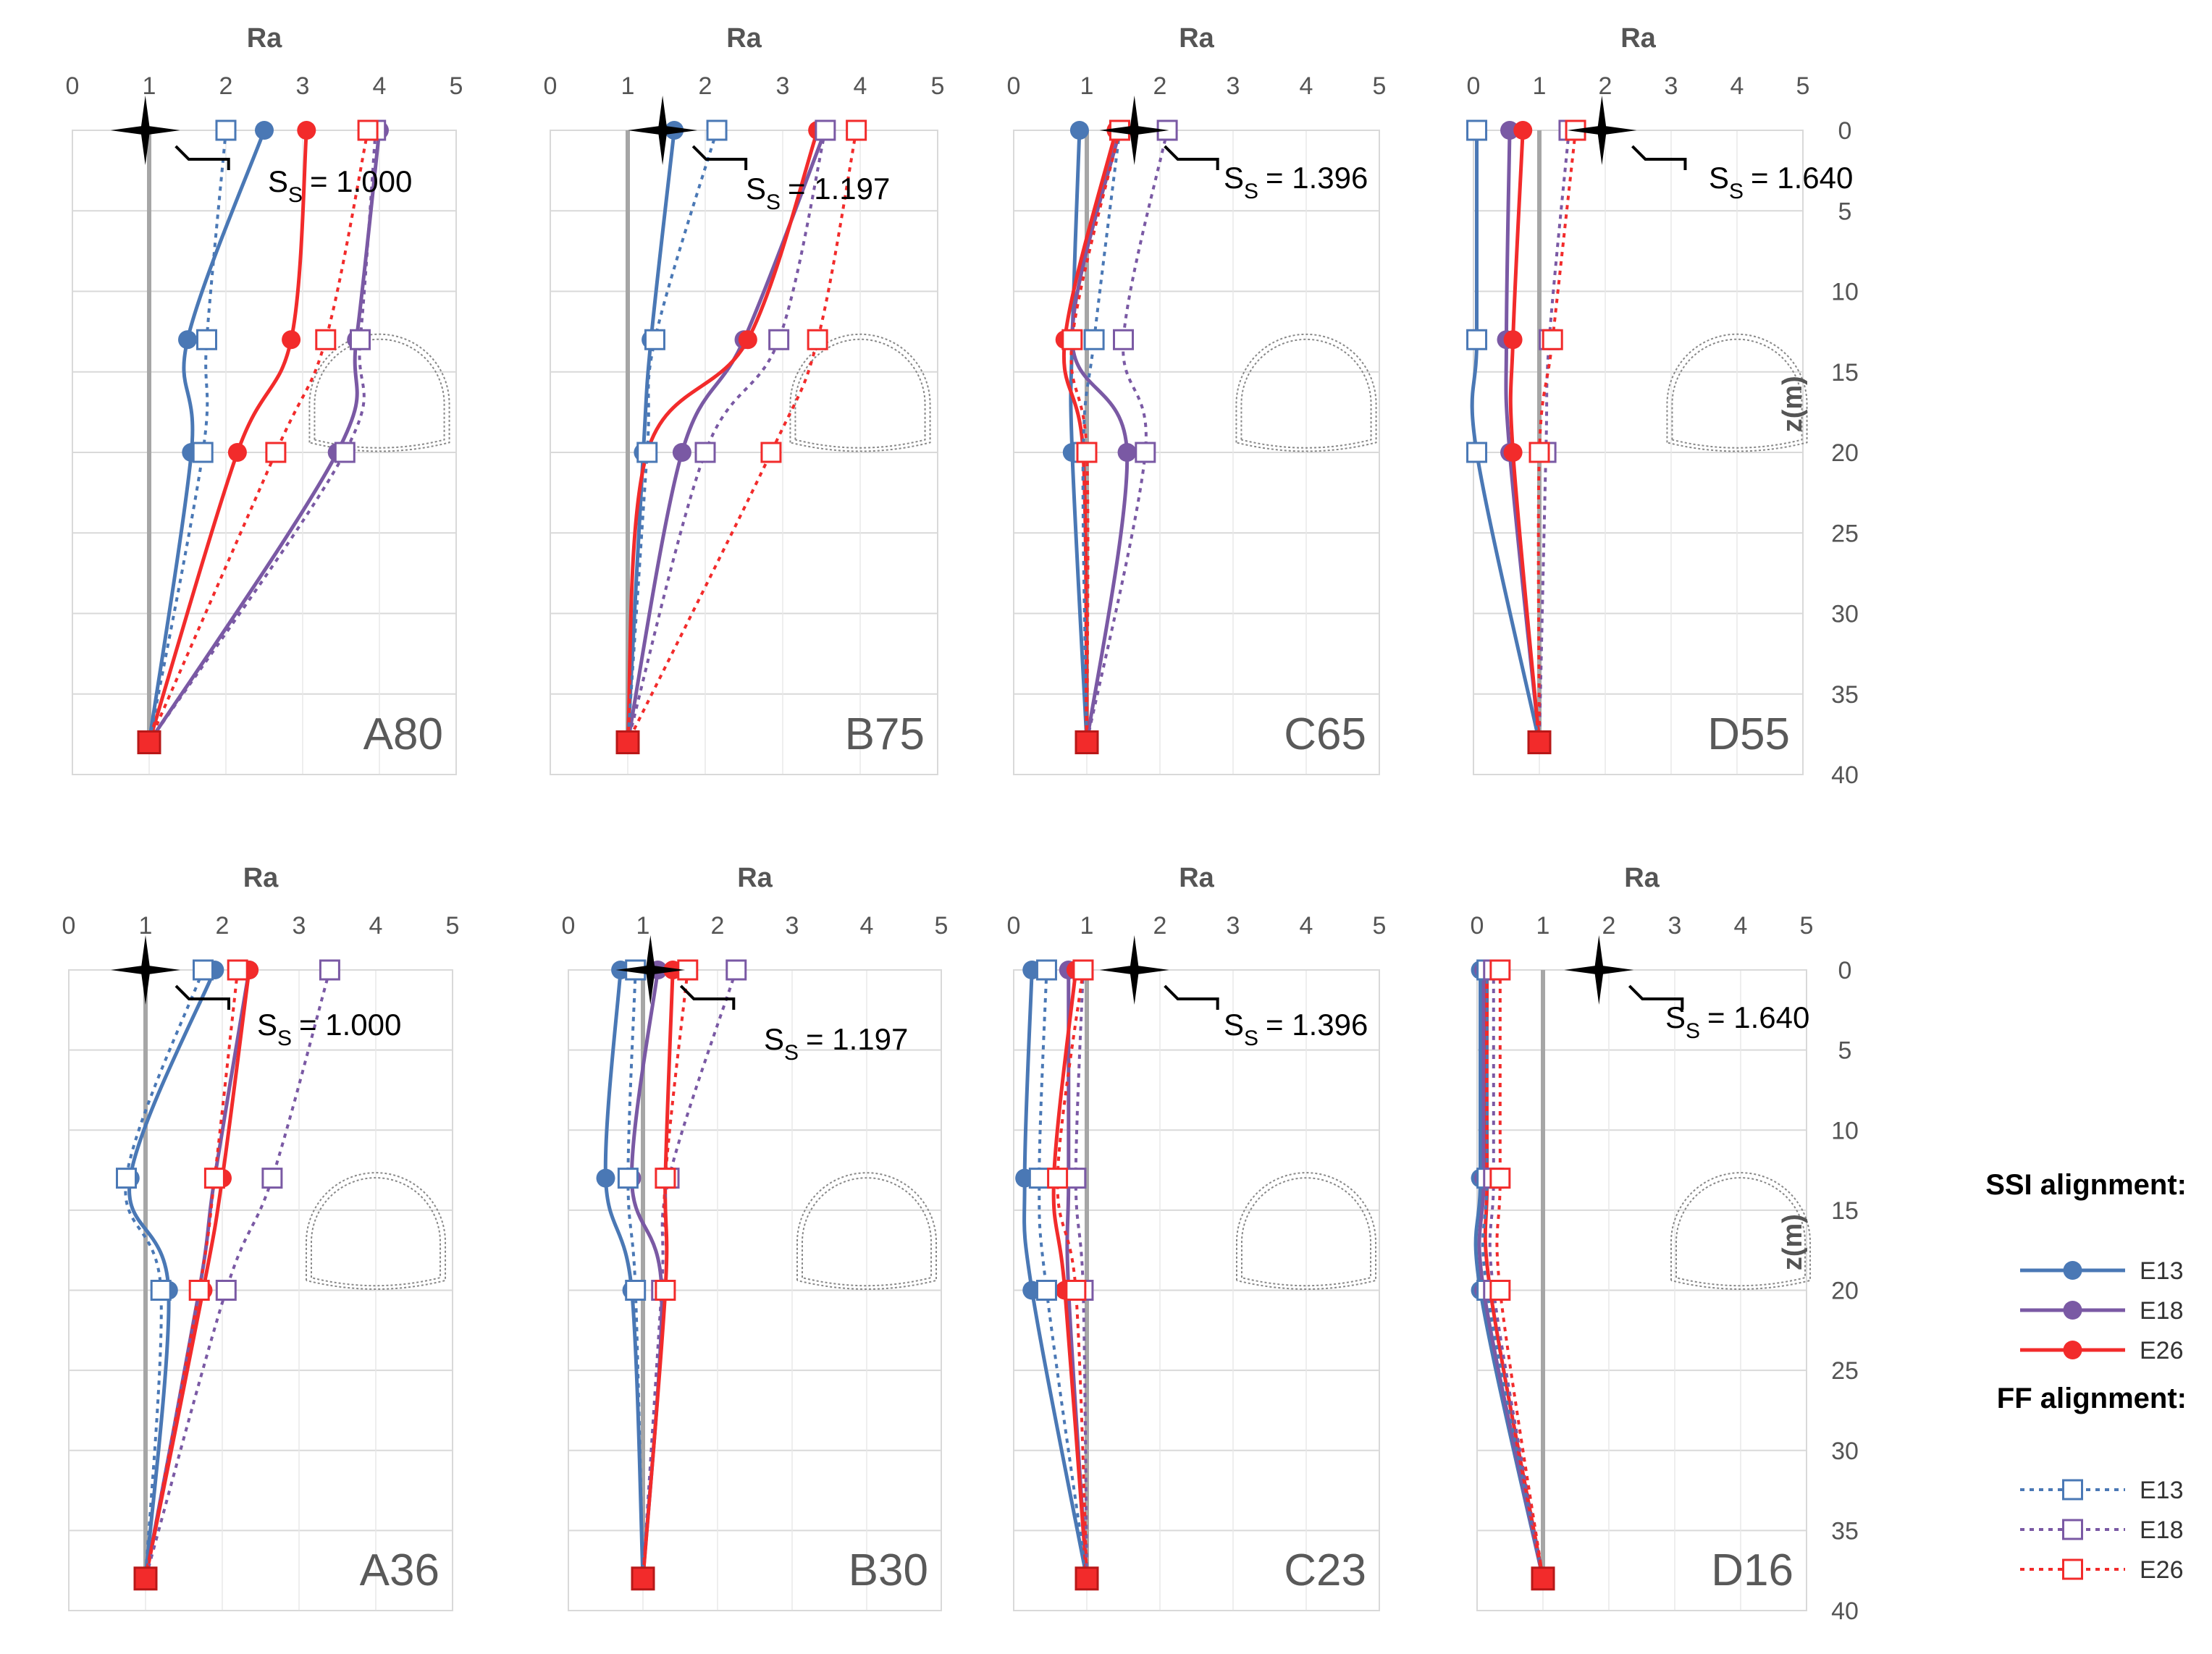  Describe the element at coordinates (1095, 436) in the screenshot. I see `series-line-FF-E26` at that location.